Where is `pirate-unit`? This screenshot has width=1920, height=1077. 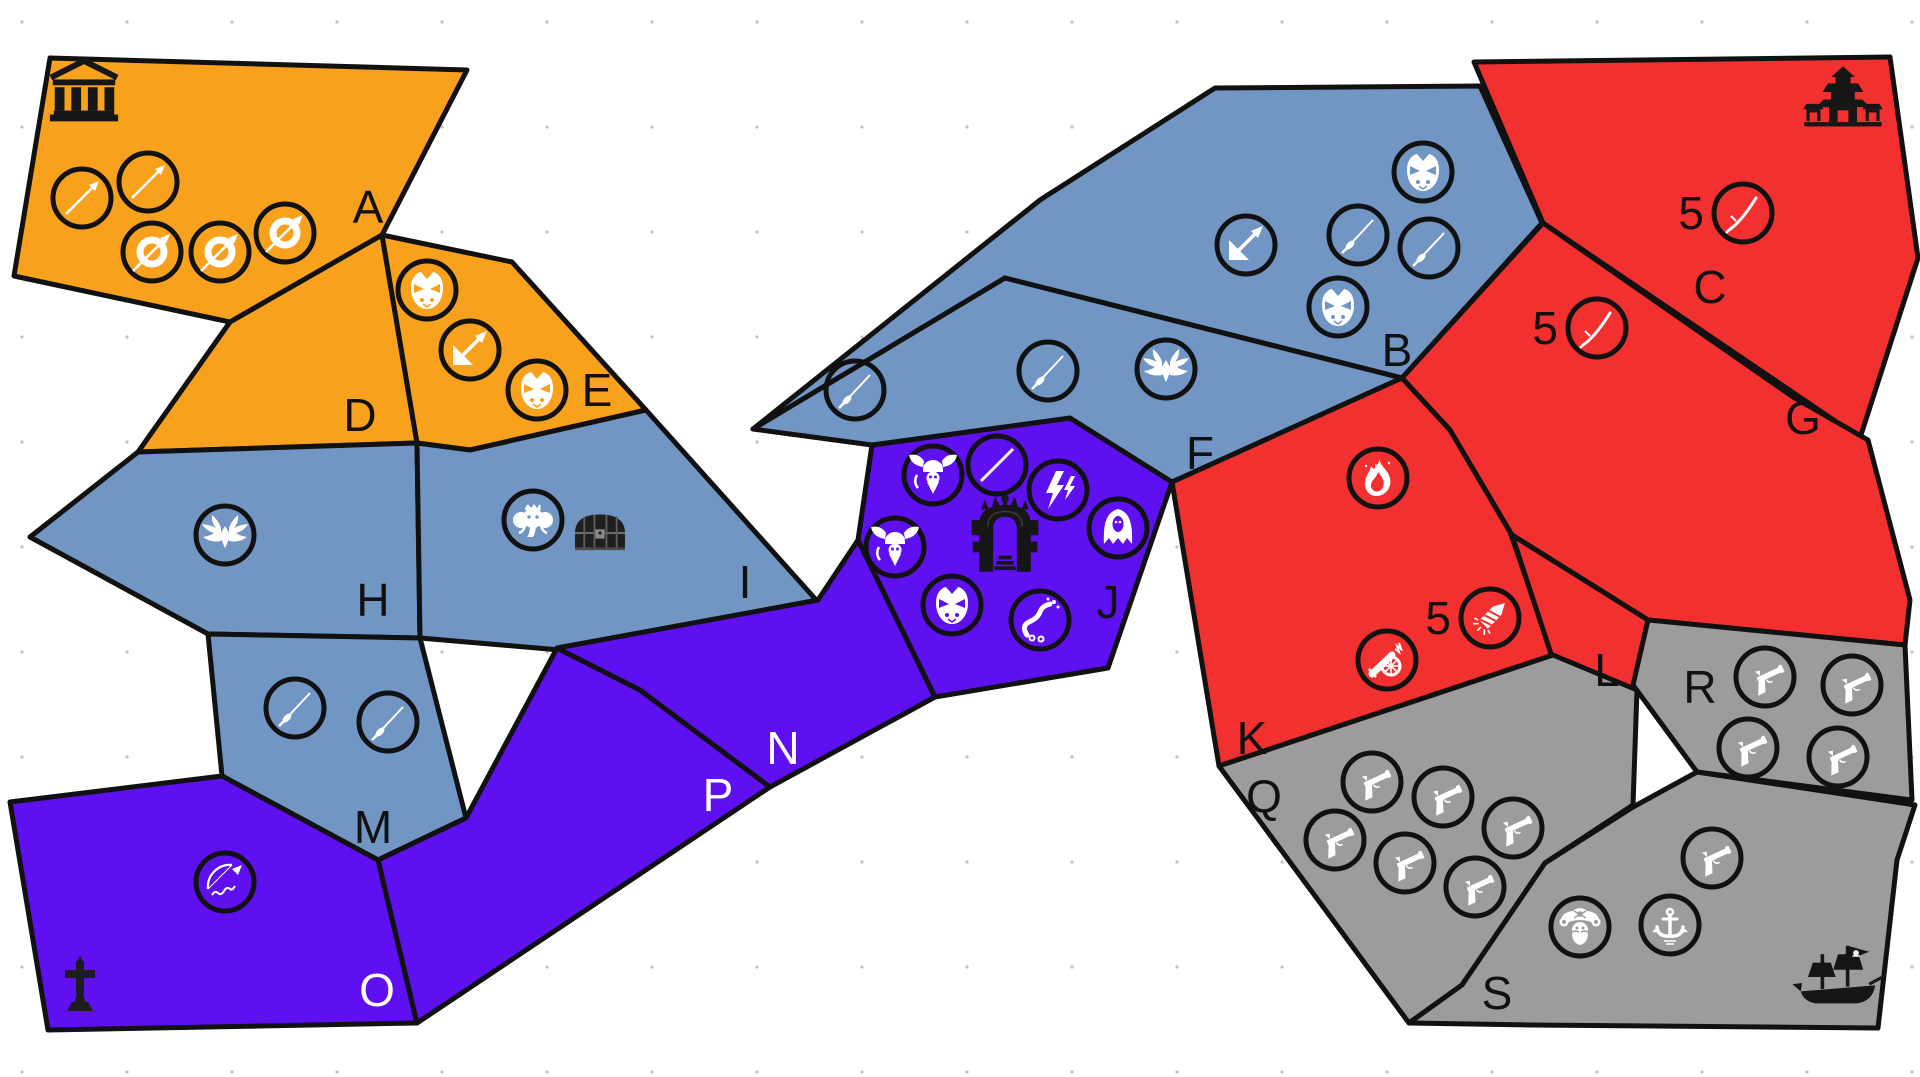
pirate-unit is located at coordinates (1580, 927).